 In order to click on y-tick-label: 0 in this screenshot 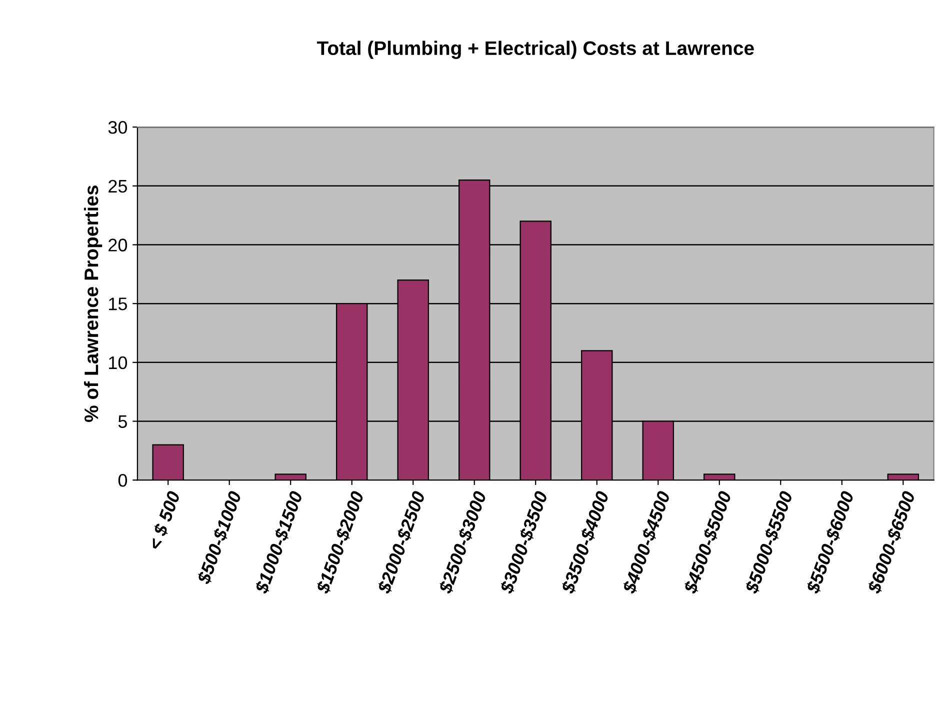, I will do `click(123, 480)`.